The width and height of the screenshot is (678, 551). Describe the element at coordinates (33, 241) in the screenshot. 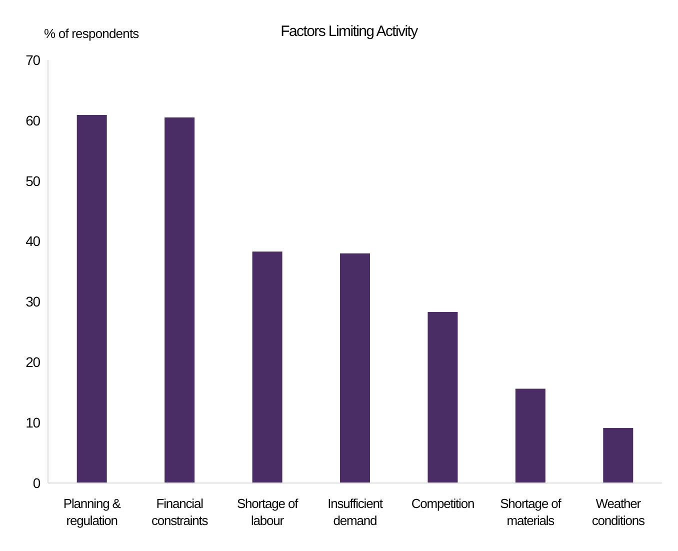

I see `y-tick-label: 40` at that location.